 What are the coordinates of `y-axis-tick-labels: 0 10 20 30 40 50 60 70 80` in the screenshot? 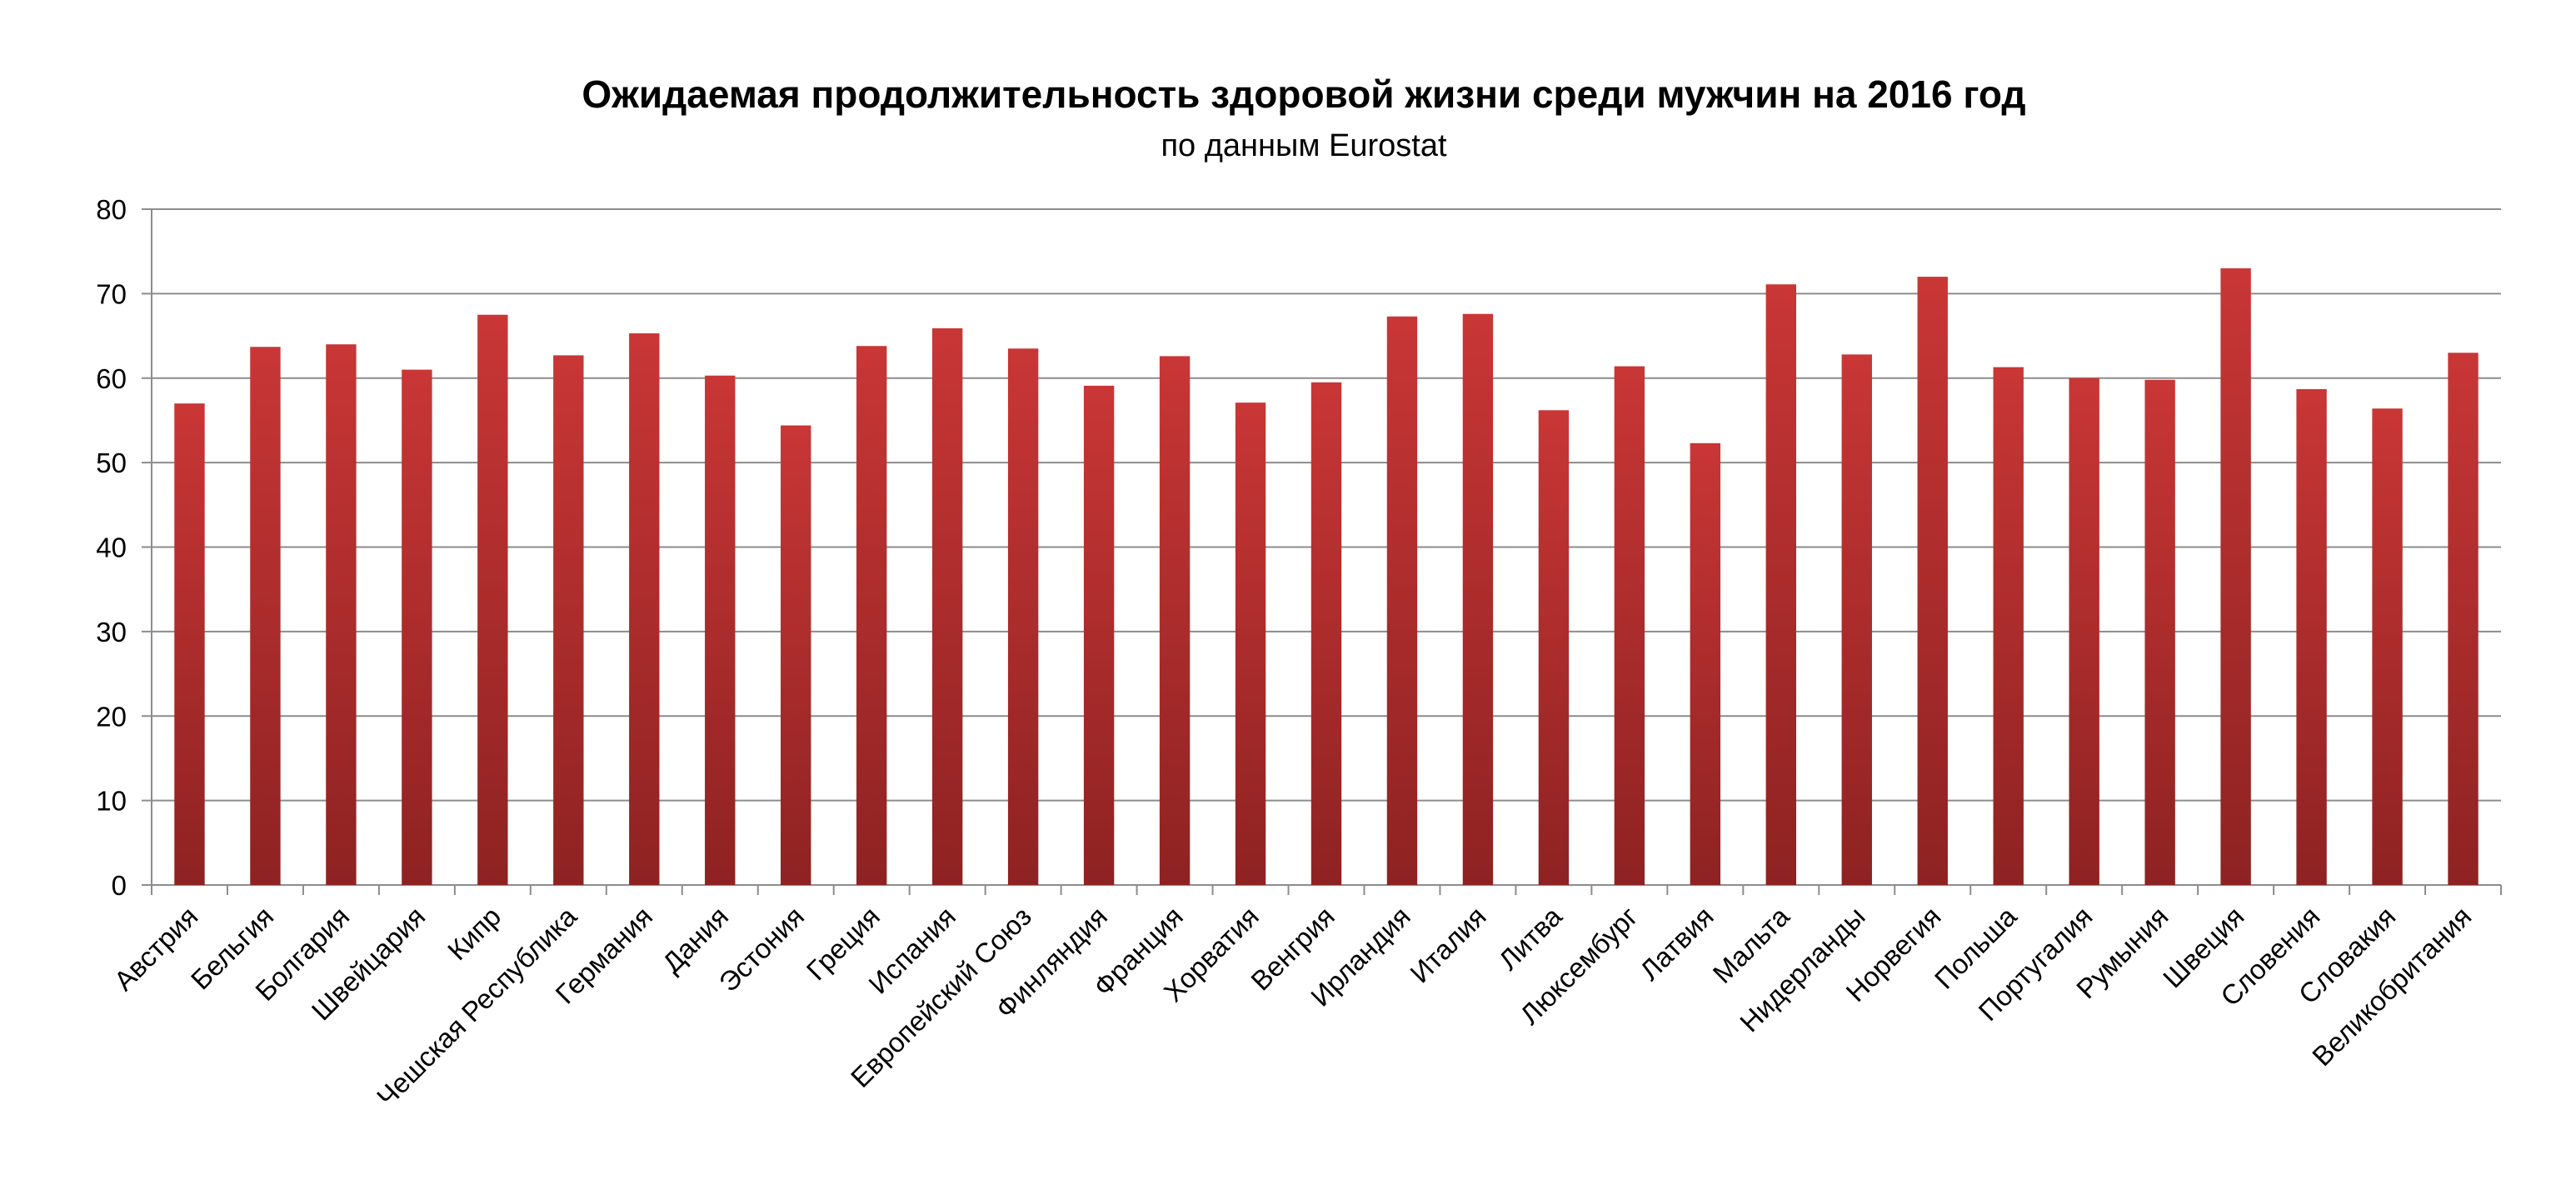 It's located at (111, 547).